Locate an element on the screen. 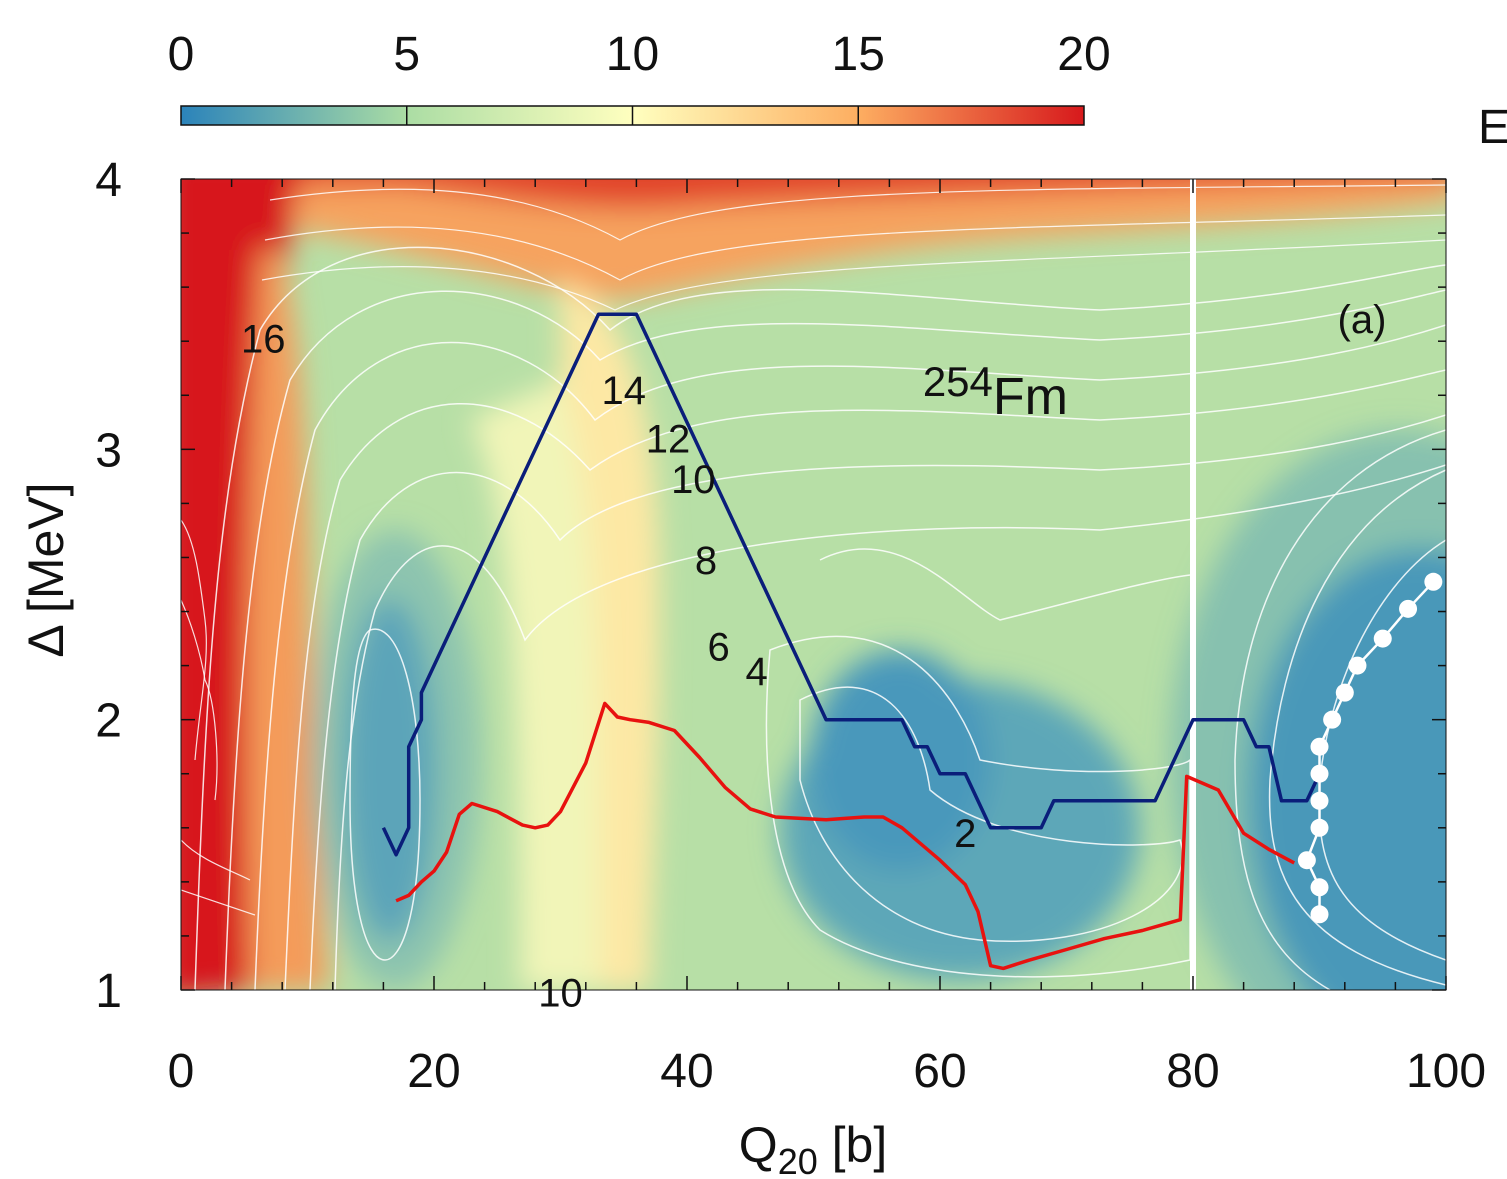 This screenshot has width=1507, height=1179. contour-lines-left is located at coordinates (218, 717).